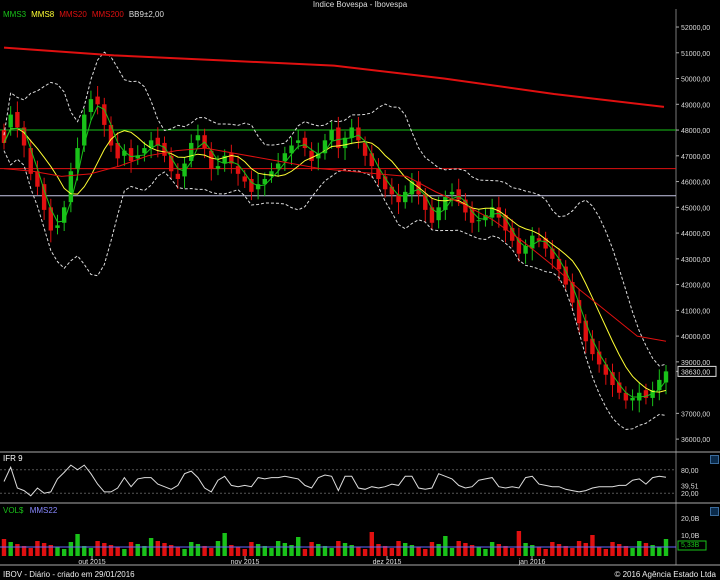  What do you see at coordinates (107, 14) in the screenshot?
I see `legend-mms200: MMS200` at bounding box center [107, 14].